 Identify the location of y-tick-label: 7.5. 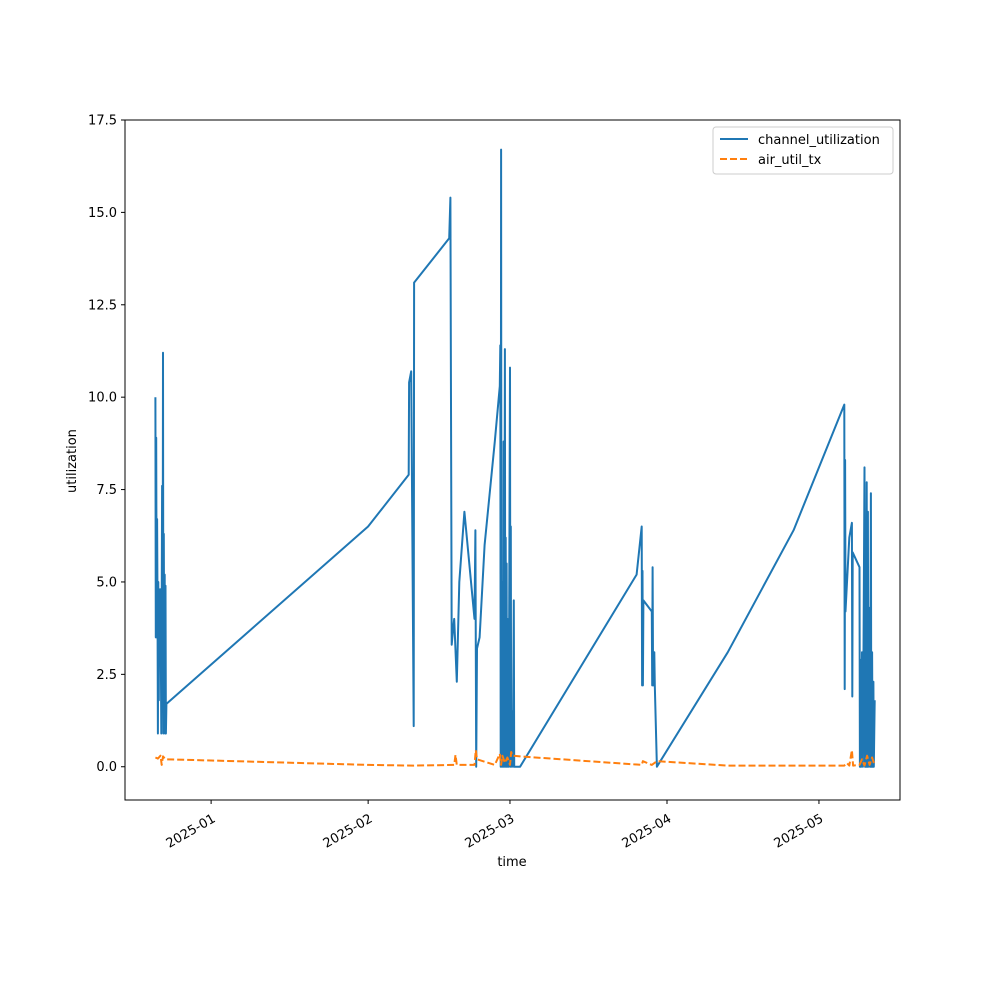
(106, 490).